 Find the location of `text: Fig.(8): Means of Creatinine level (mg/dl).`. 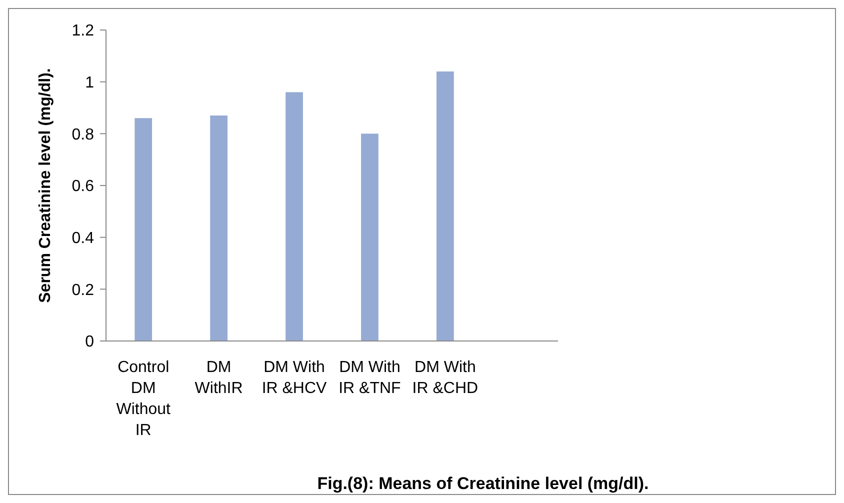

text: Fig.(8): Means of Creatinine level (mg/dl). is located at coordinates (483, 483).